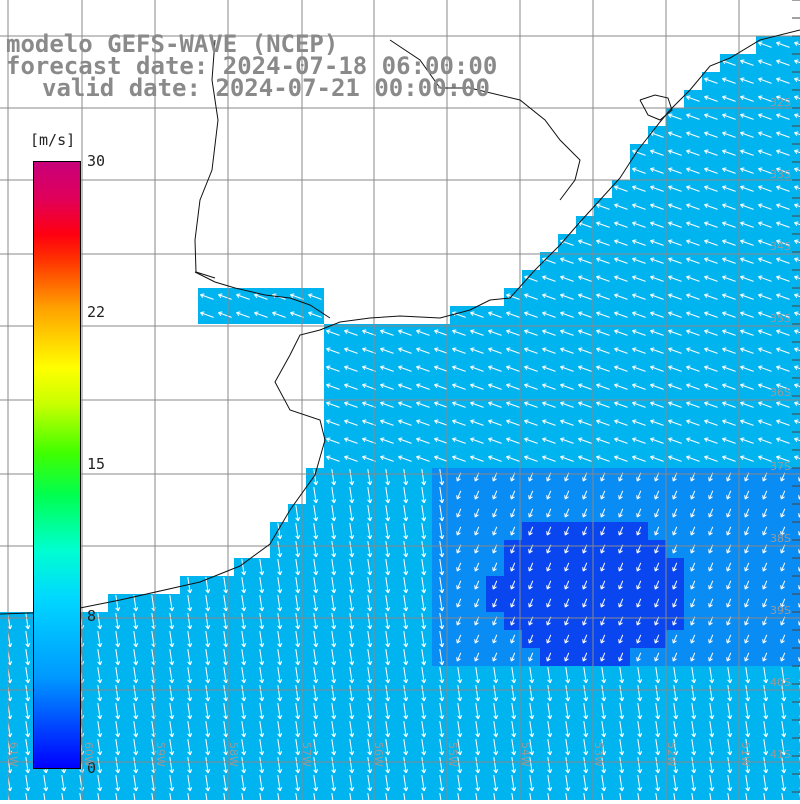  What do you see at coordinates (780, 318) in the screenshot?
I see `lat-label-35s: 35S` at bounding box center [780, 318].